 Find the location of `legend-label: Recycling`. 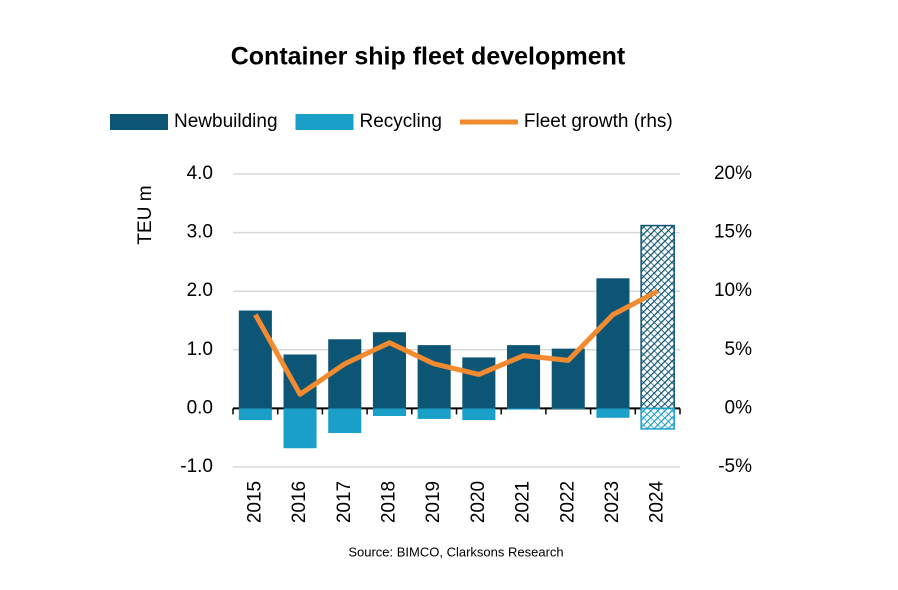

legend-label: Recycling is located at coordinates (401, 121).